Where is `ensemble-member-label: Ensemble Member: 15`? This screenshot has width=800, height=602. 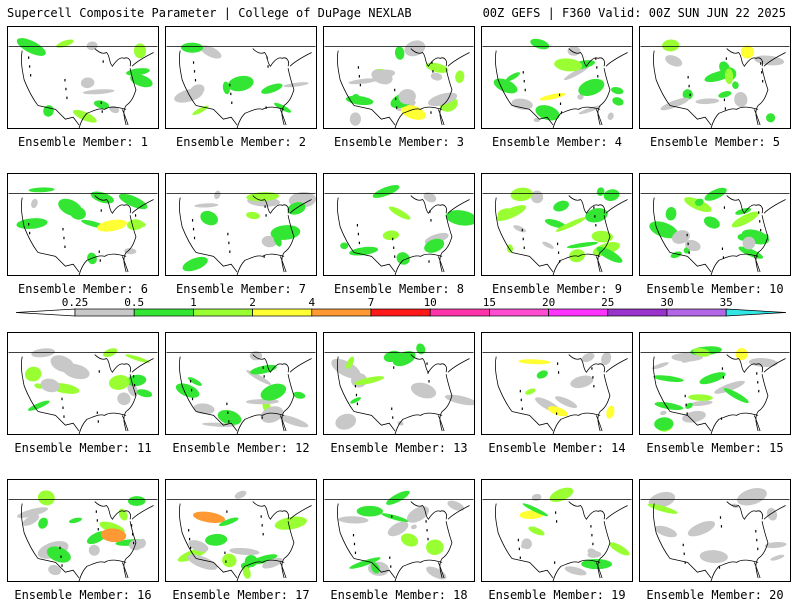
ensemble-member-label: Ensemble Member: 15 is located at coordinates (715, 448).